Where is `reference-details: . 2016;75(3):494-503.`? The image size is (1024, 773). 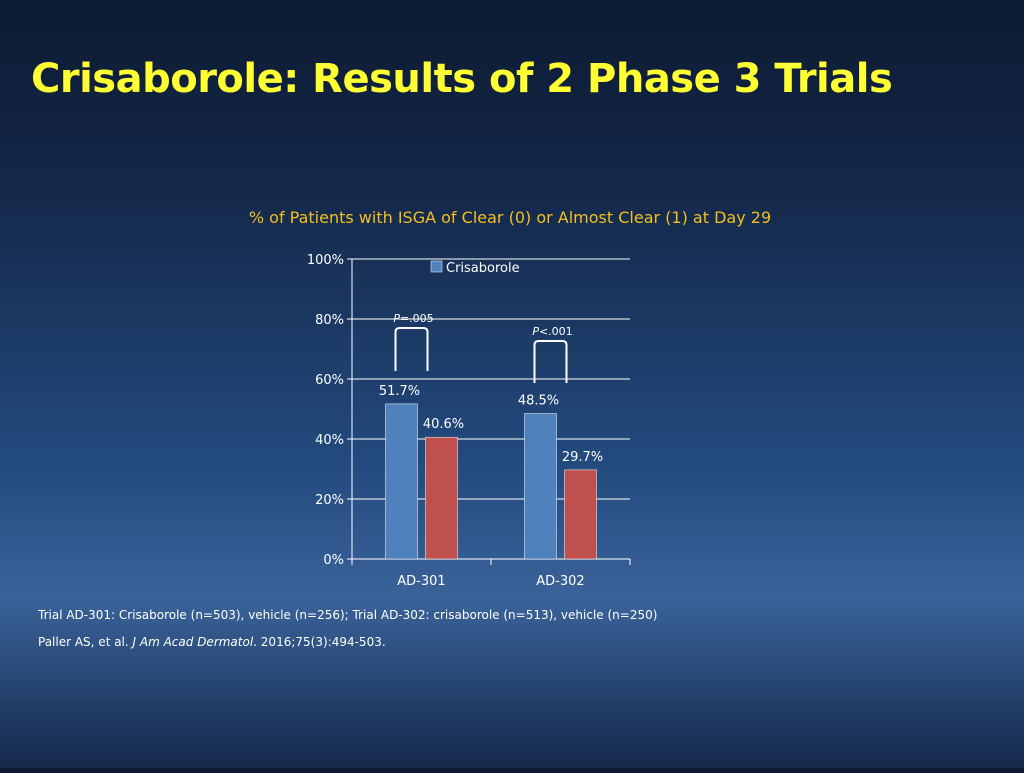 reference-details: . 2016;75(3):494-503. is located at coordinates (319, 642).